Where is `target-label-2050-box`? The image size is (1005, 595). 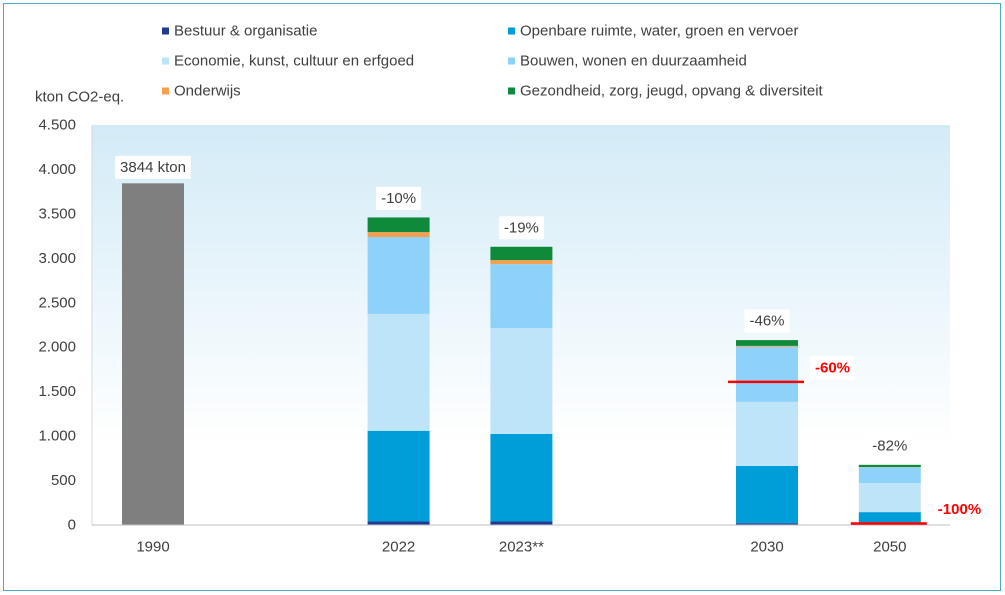 target-label-2050-box is located at coordinates (959, 509).